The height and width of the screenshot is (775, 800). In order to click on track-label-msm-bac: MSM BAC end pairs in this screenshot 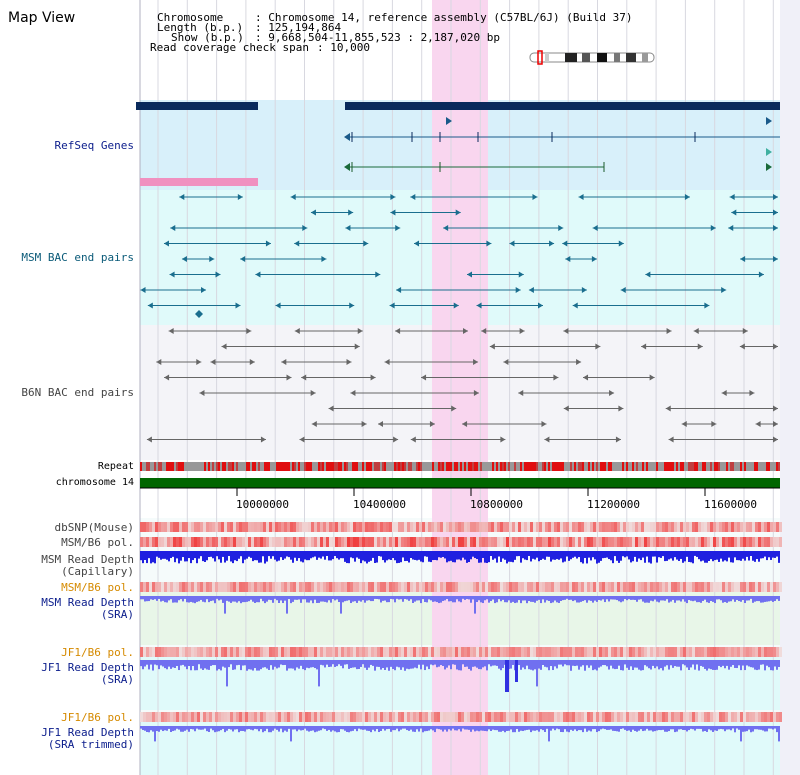, I will do `click(77, 257)`.